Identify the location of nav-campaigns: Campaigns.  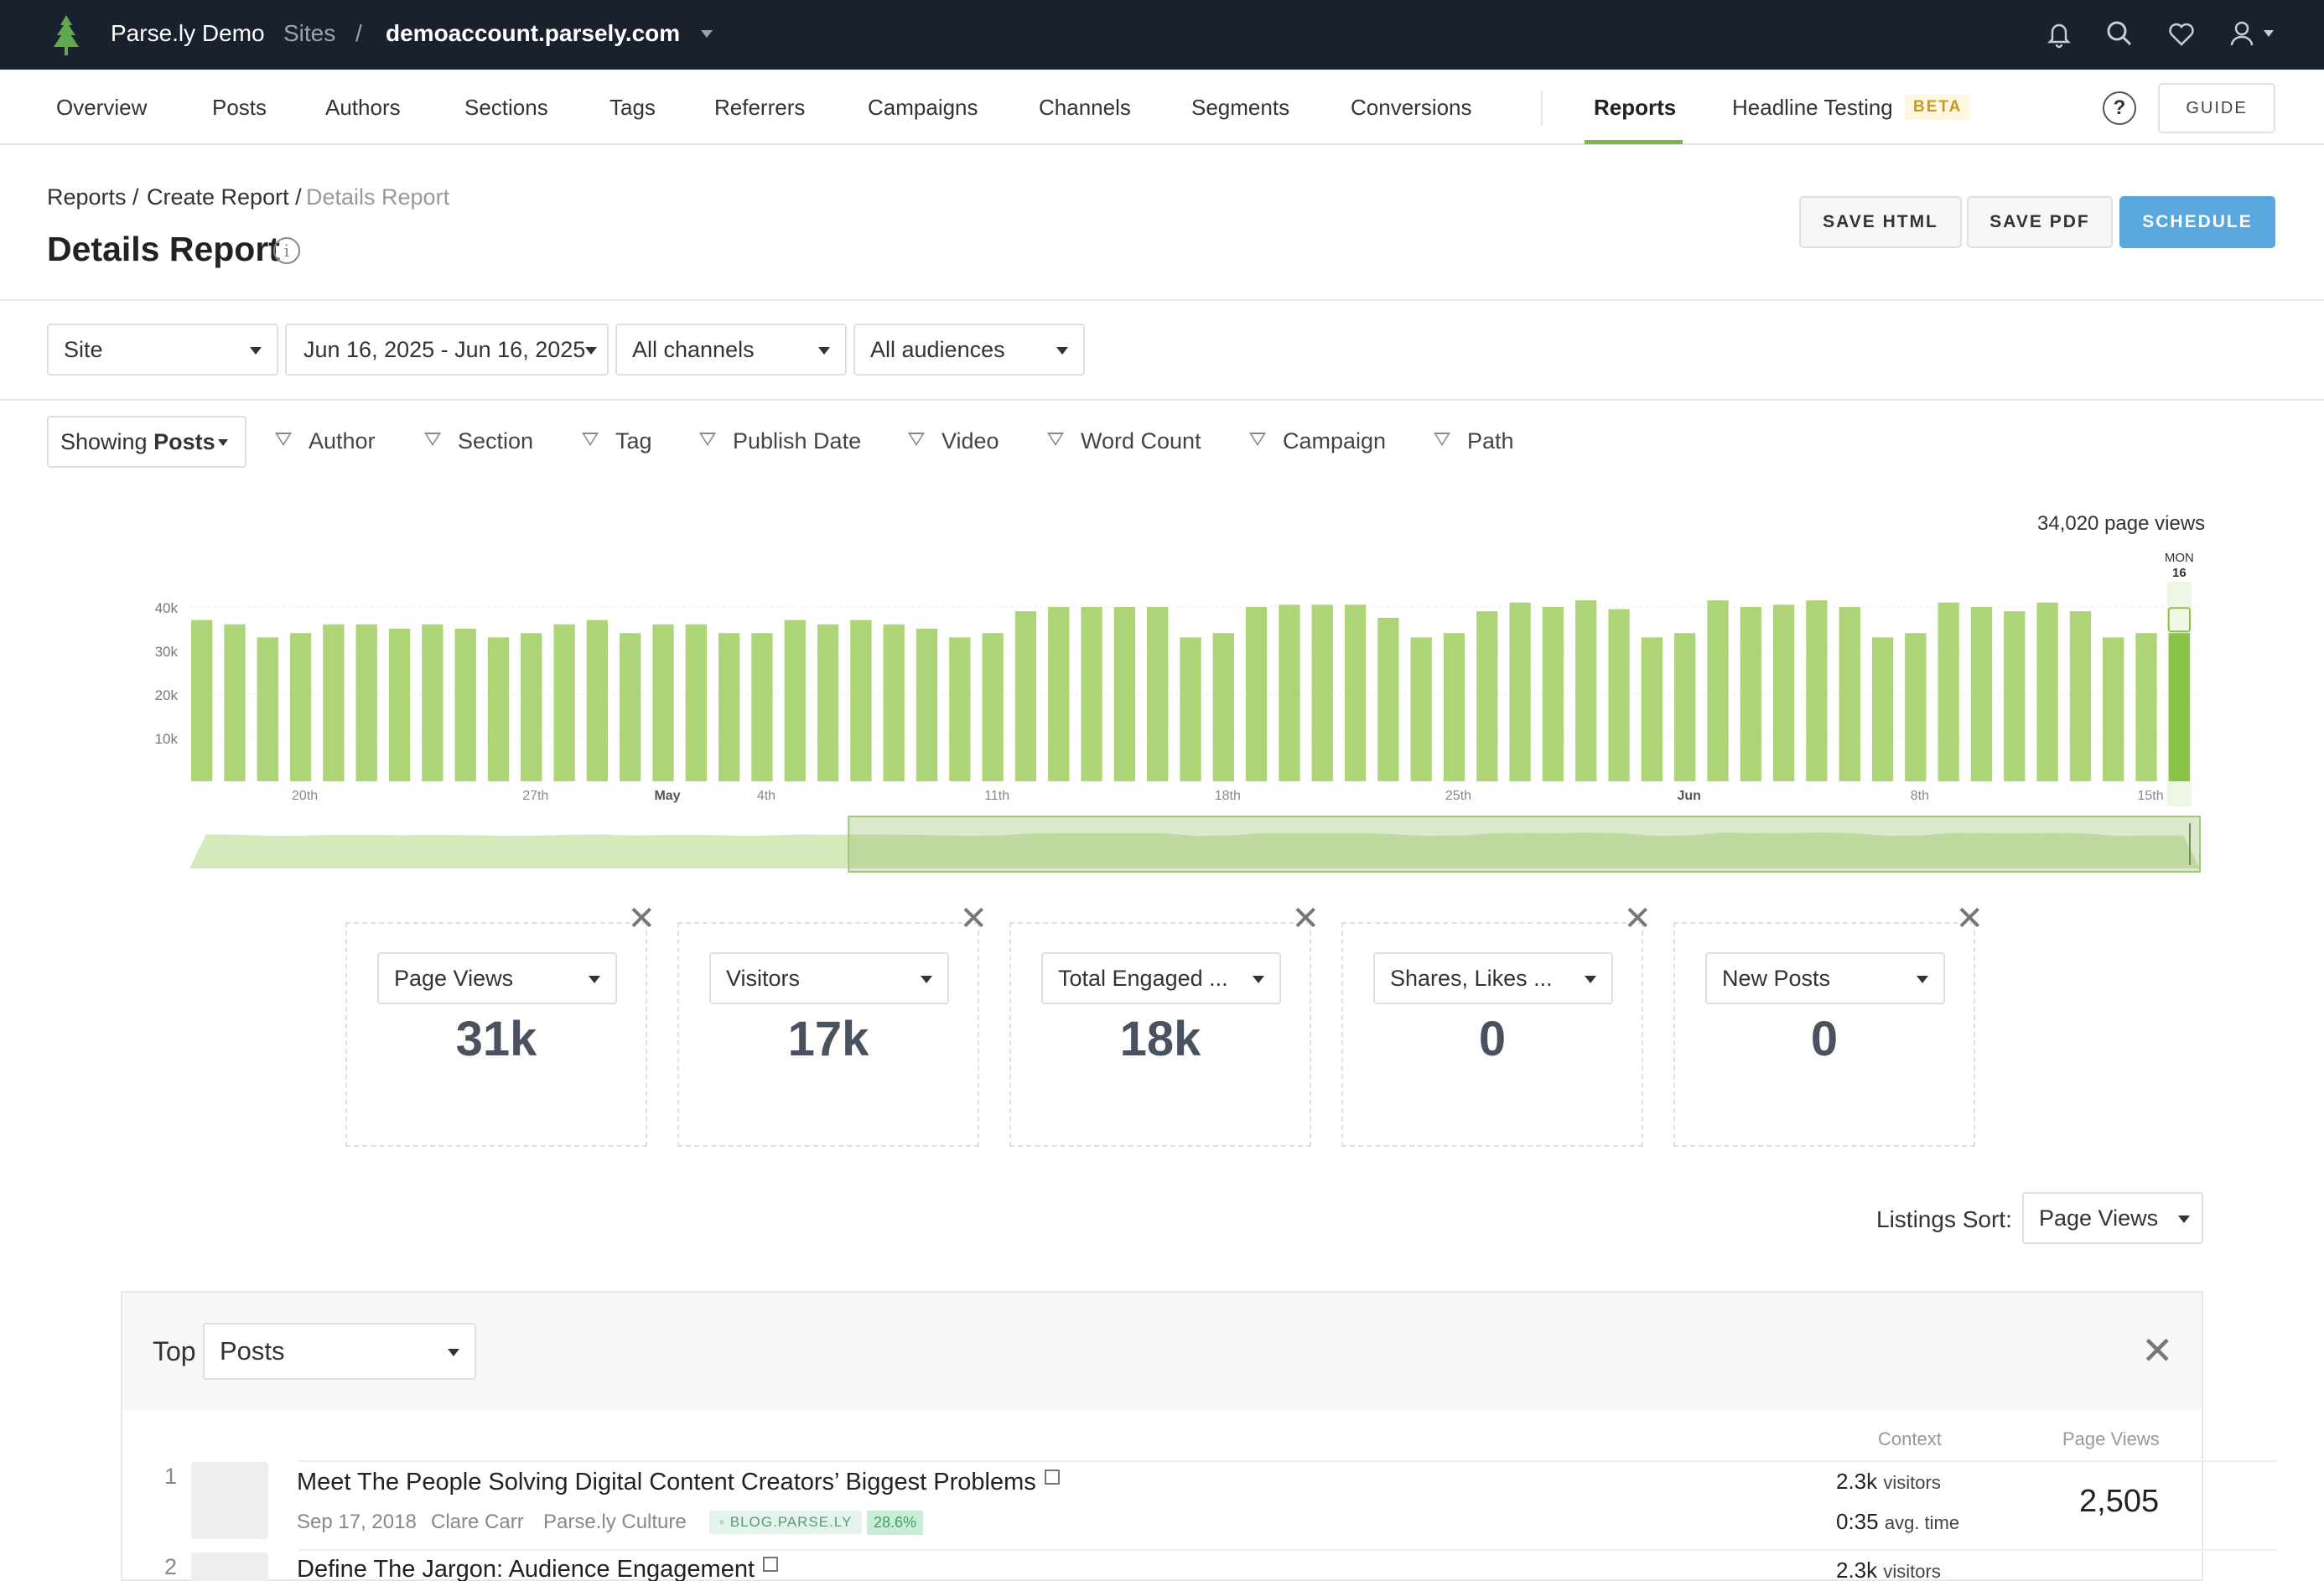
(923, 107).